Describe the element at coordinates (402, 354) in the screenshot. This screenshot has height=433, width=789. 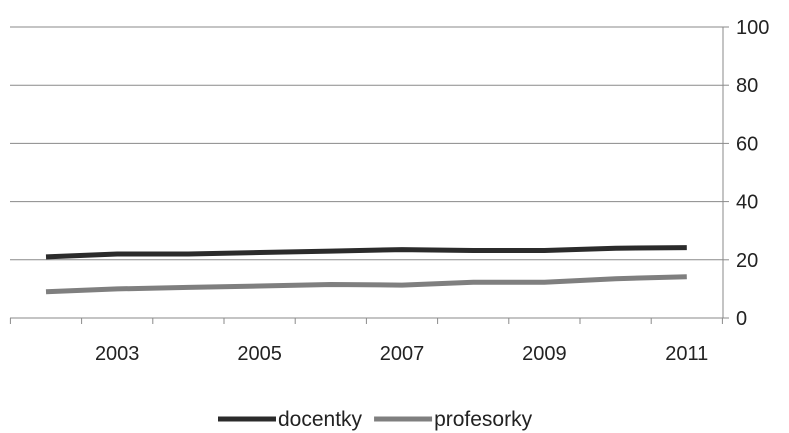
I see `x-tick-label: 2007` at that location.